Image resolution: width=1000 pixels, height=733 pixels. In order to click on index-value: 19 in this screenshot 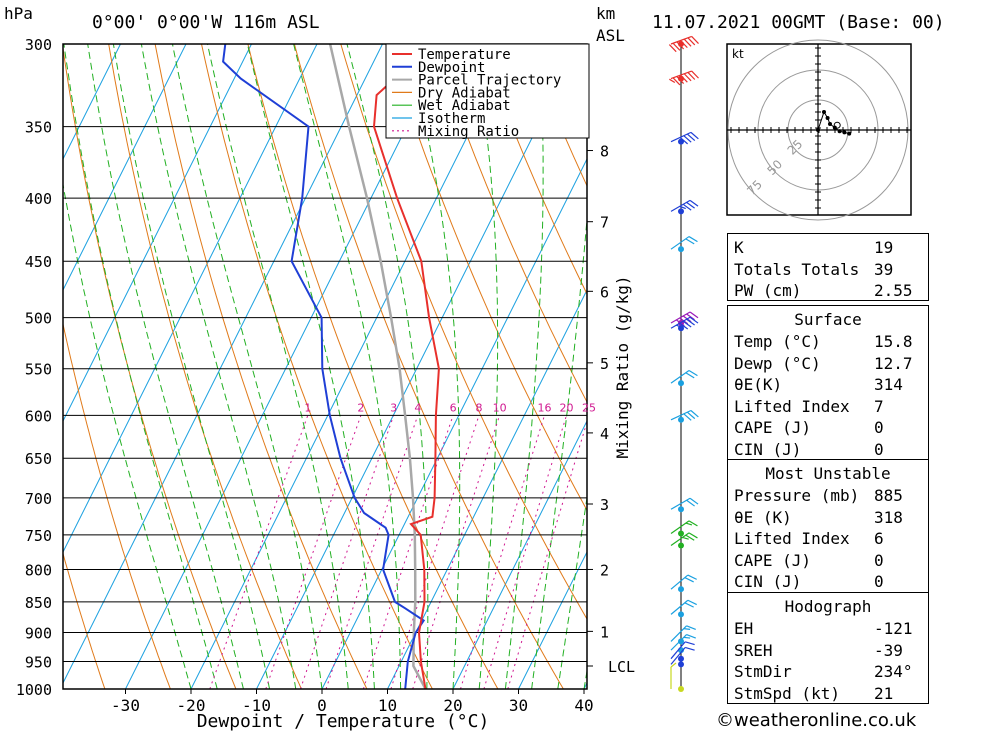, I will do `click(884, 247)`.